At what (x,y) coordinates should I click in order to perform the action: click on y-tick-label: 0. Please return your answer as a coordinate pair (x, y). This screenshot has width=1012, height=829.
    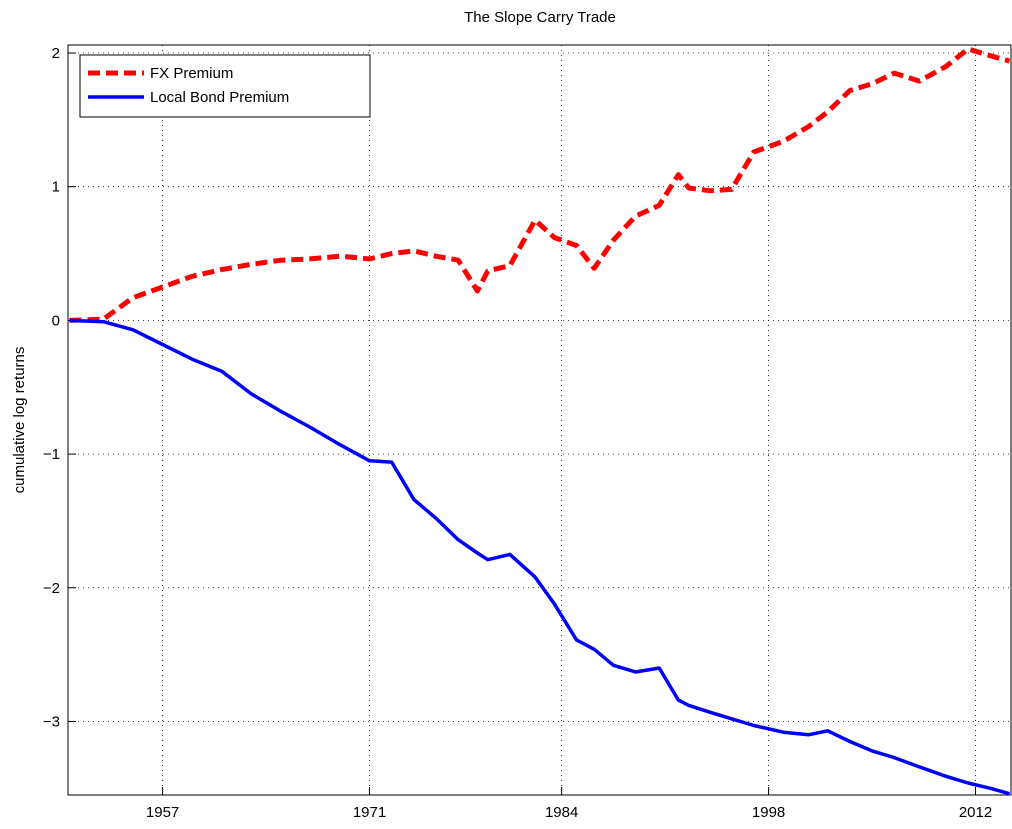
    Looking at the image, I should click on (56, 320).